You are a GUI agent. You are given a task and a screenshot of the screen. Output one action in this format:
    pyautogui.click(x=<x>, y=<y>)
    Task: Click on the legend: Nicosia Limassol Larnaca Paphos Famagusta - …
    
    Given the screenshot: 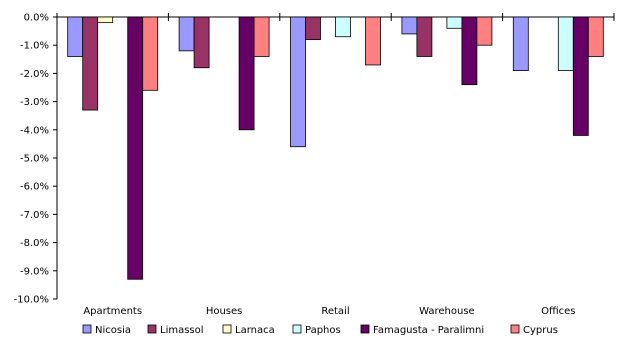 What is the action you would take?
    pyautogui.click(x=320, y=330)
    